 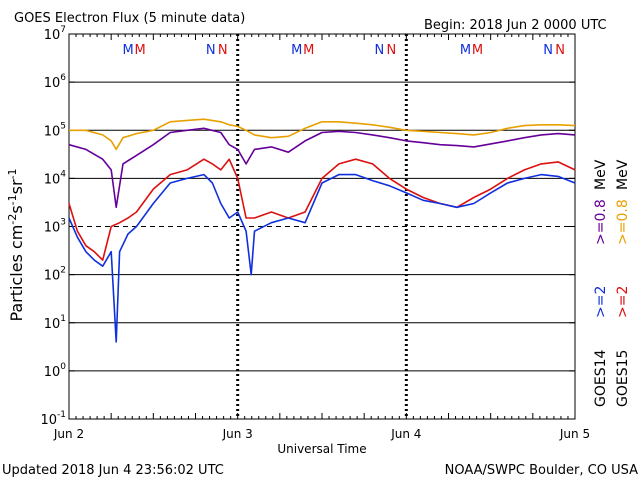 What do you see at coordinates (55, 178) in the screenshot?
I see `y-tick-label: 10⁴` at bounding box center [55, 178].